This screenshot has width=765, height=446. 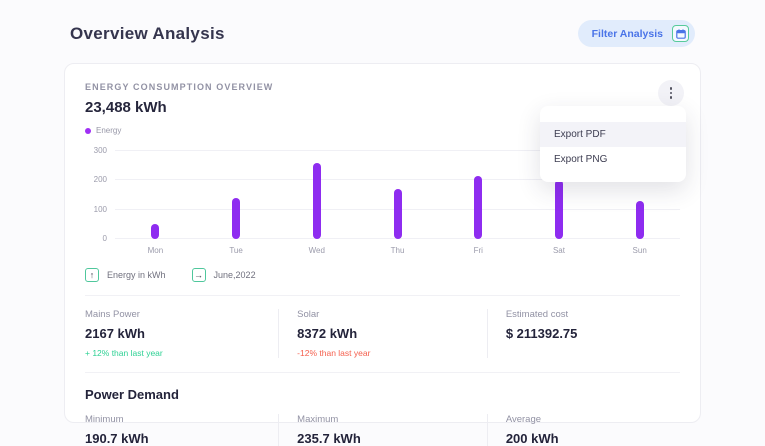 What do you see at coordinates (147, 33) in the screenshot?
I see `page-title: Overview Analysis` at bounding box center [147, 33].